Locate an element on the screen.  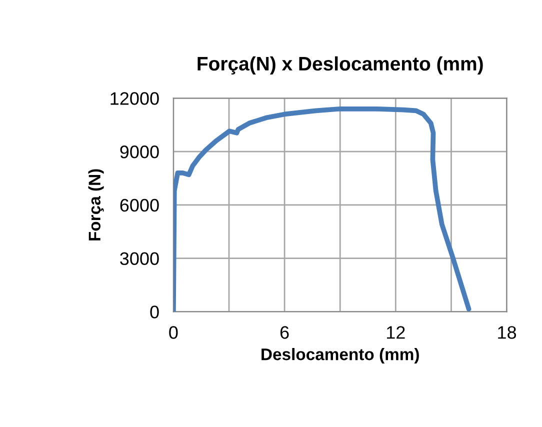
y-tick-label: 6000 is located at coordinates (139, 205).